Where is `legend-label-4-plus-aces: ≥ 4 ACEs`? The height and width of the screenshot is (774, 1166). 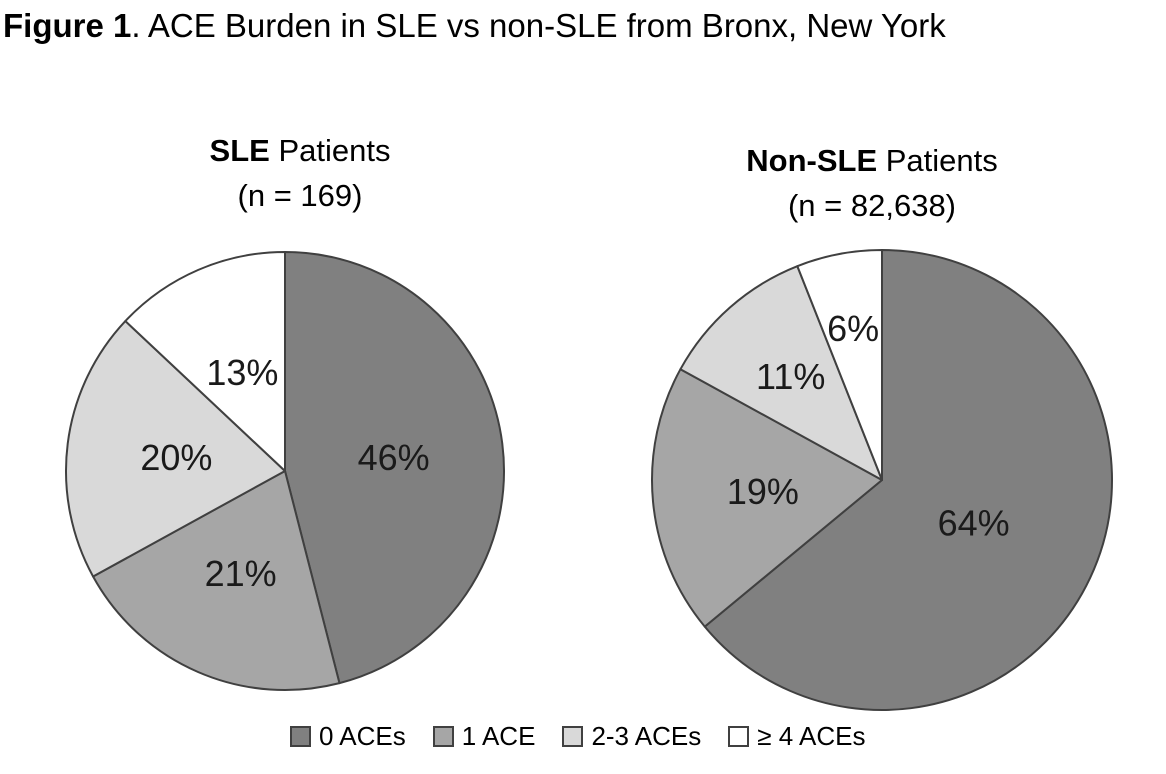
legend-label-4-plus-aces: ≥ 4 ACEs is located at coordinates (811, 736).